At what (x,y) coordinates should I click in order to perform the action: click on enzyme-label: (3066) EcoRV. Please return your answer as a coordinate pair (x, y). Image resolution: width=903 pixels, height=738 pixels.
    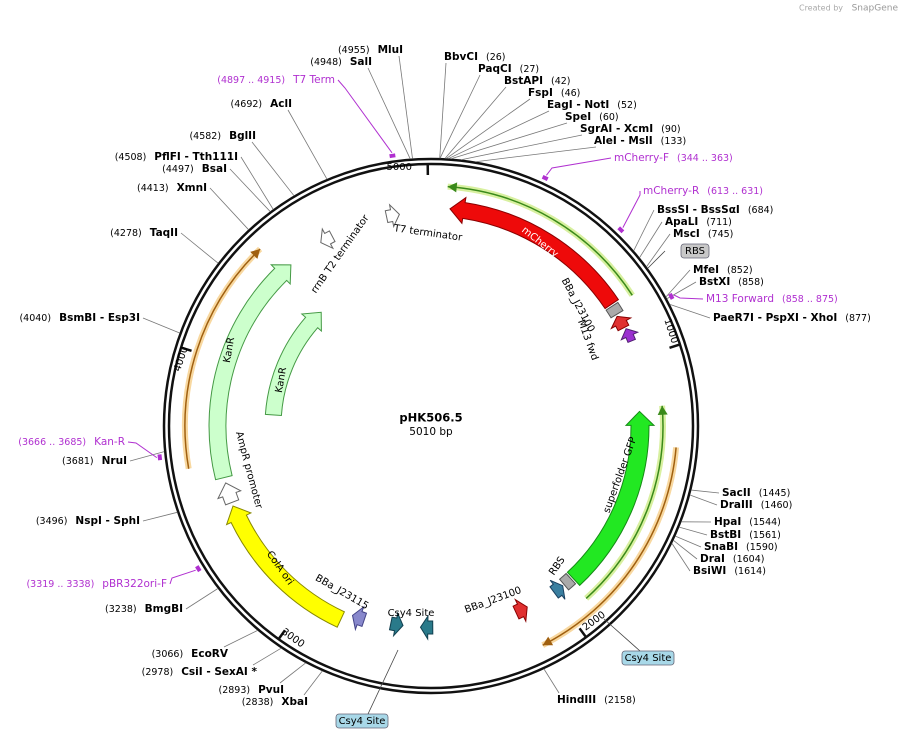
    Looking at the image, I should click on (190, 654).